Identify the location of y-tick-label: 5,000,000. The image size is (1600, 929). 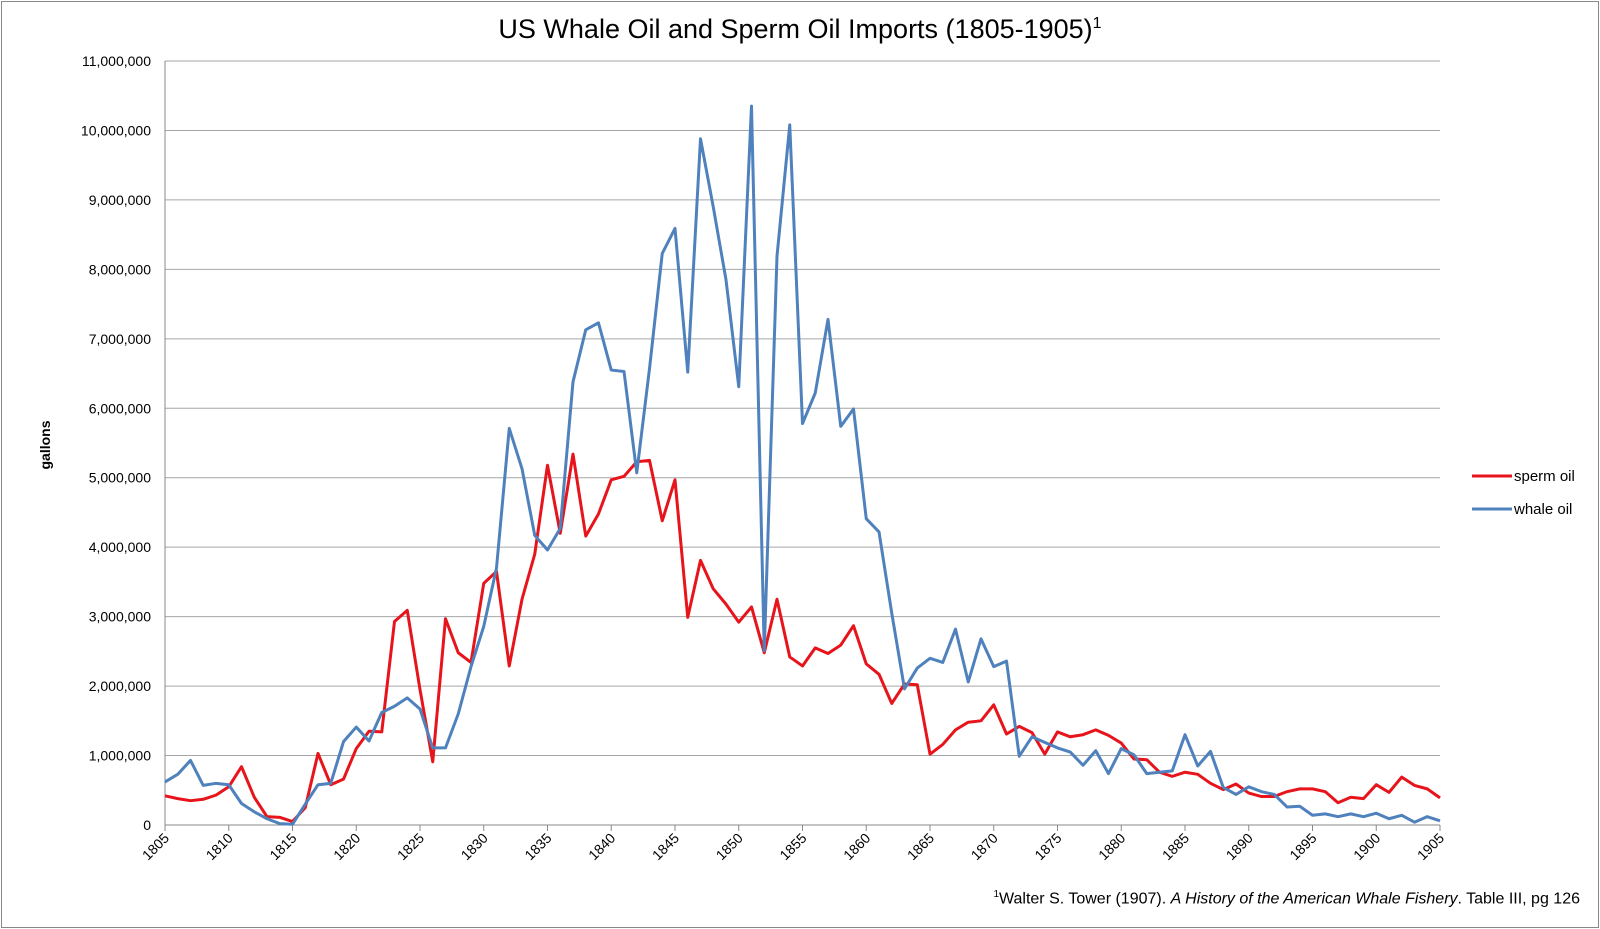
(120, 478).